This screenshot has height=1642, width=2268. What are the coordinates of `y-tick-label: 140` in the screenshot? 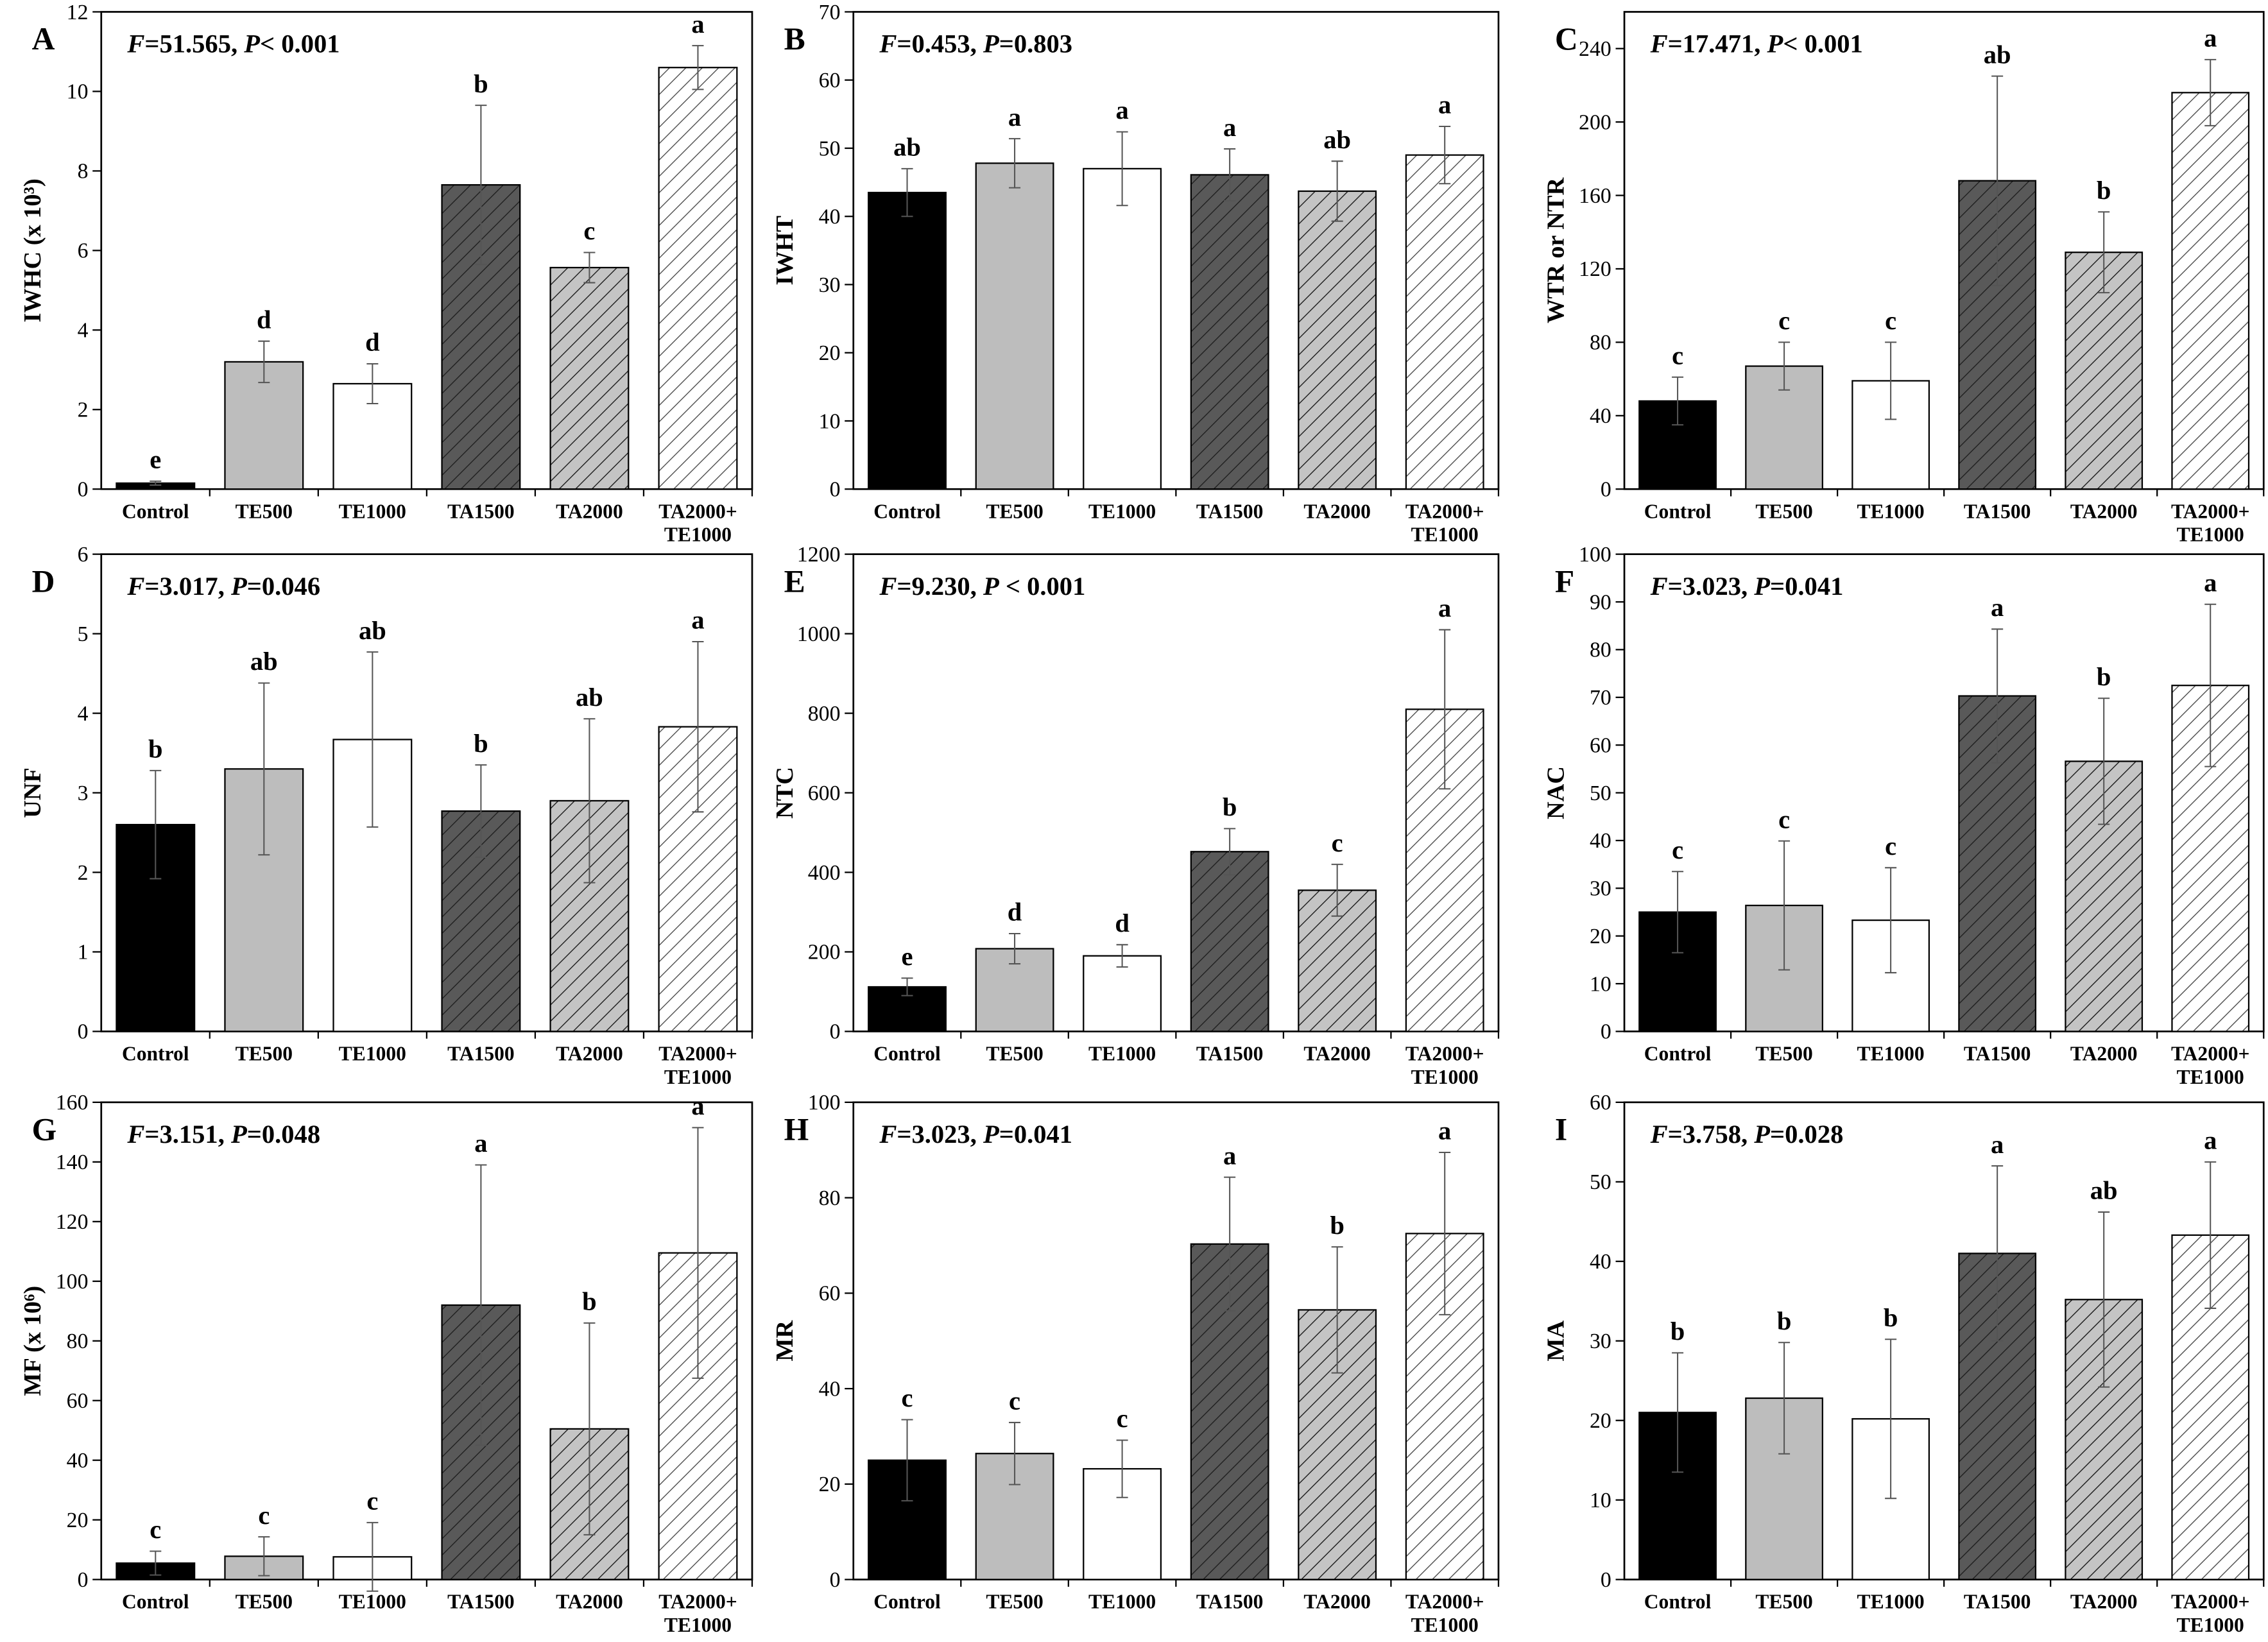 It's located at (72, 1162).